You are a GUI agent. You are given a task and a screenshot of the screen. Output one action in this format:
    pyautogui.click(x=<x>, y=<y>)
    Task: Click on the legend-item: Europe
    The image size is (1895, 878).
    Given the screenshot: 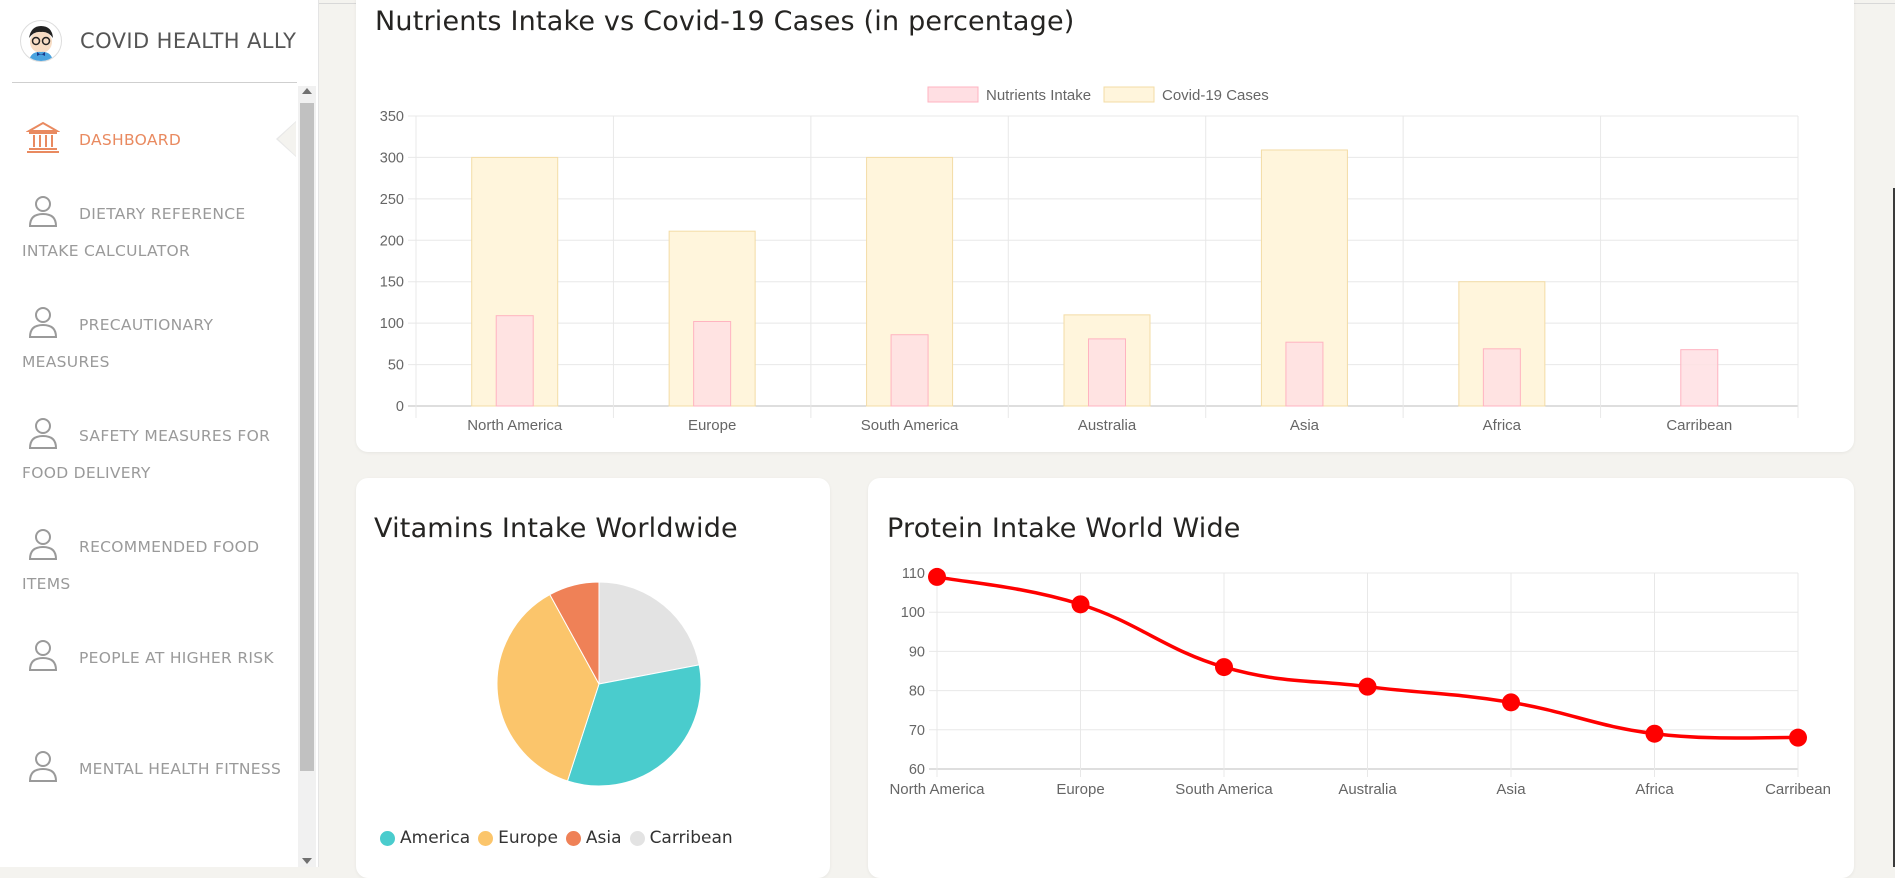 What is the action you would take?
    pyautogui.click(x=518, y=838)
    